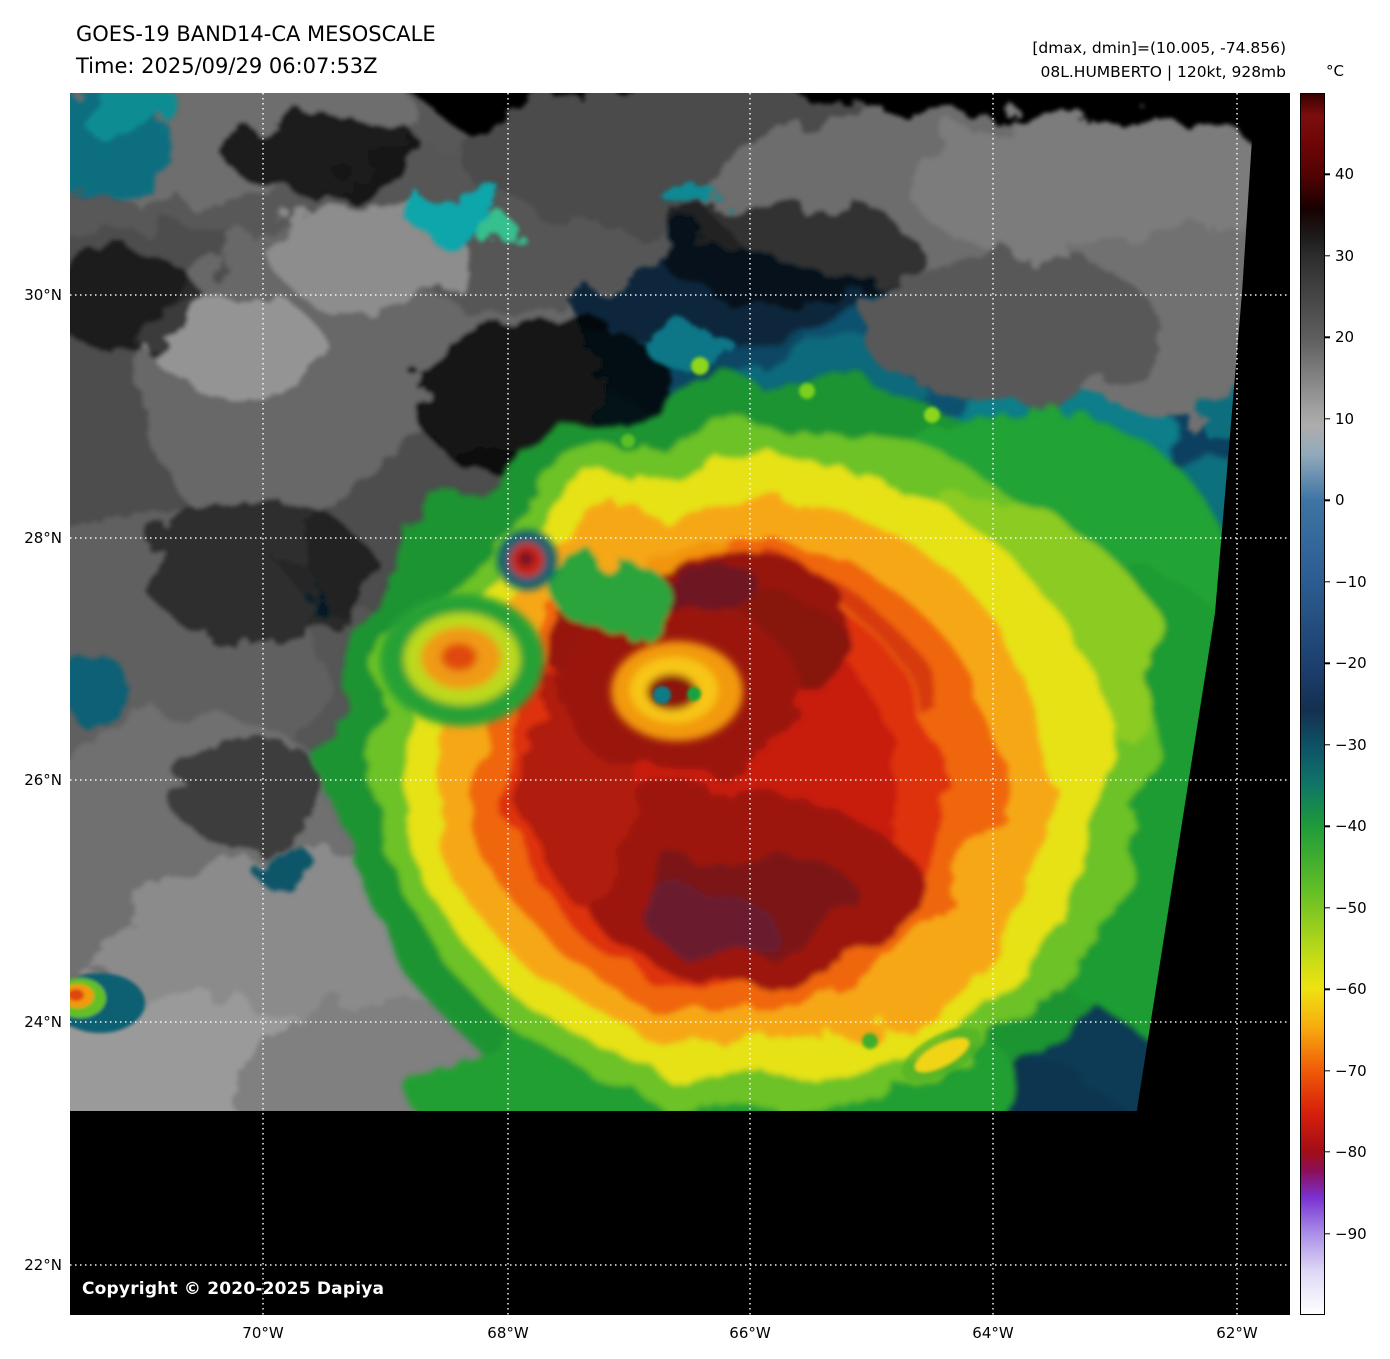 This screenshot has height=1359, width=1390. Describe the element at coordinates (227, 66) in the screenshot. I see `timestamp: Time: 2025/09/29 06:07:53Z` at that location.